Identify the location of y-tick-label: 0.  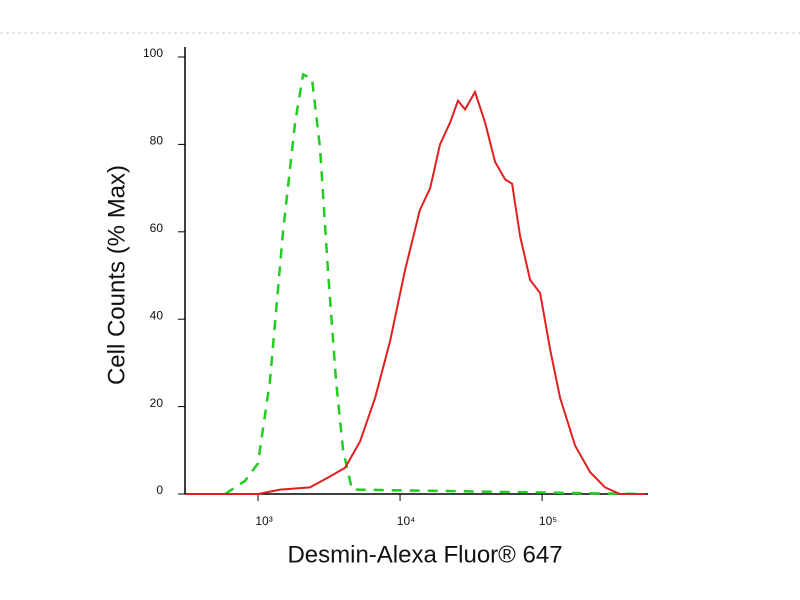
(159, 490).